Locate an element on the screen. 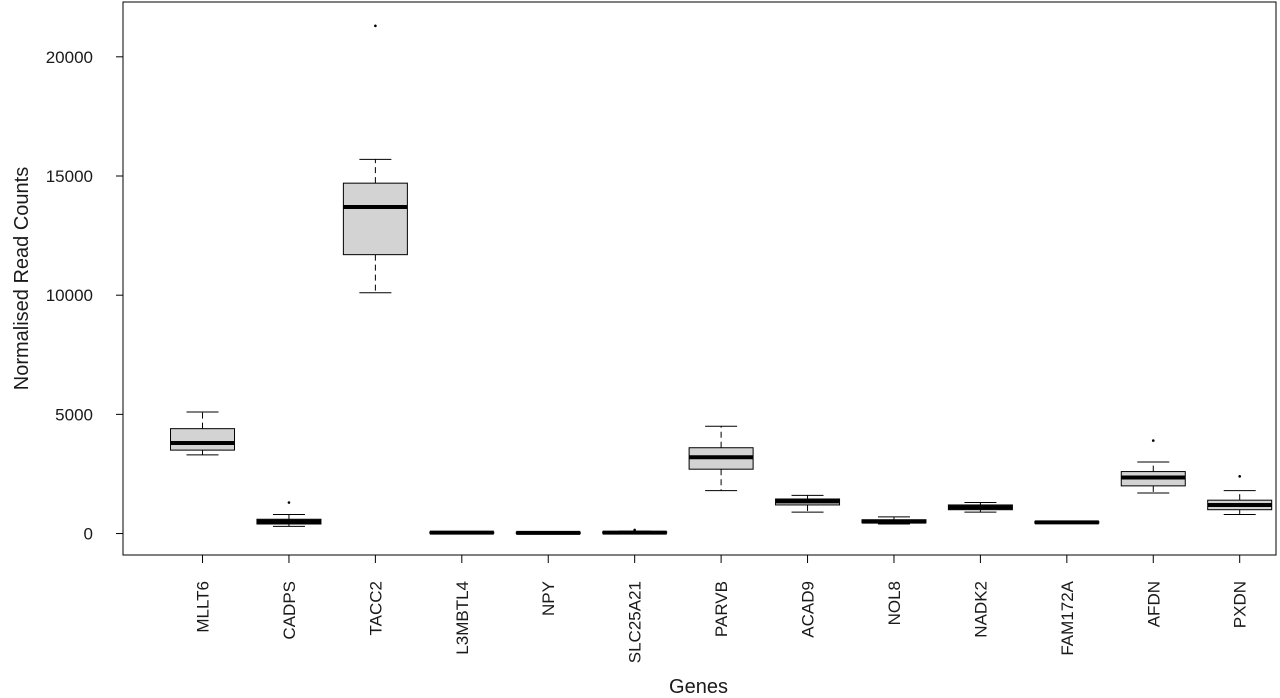  x-tick-label: FAM172A is located at coordinates (1067, 617).